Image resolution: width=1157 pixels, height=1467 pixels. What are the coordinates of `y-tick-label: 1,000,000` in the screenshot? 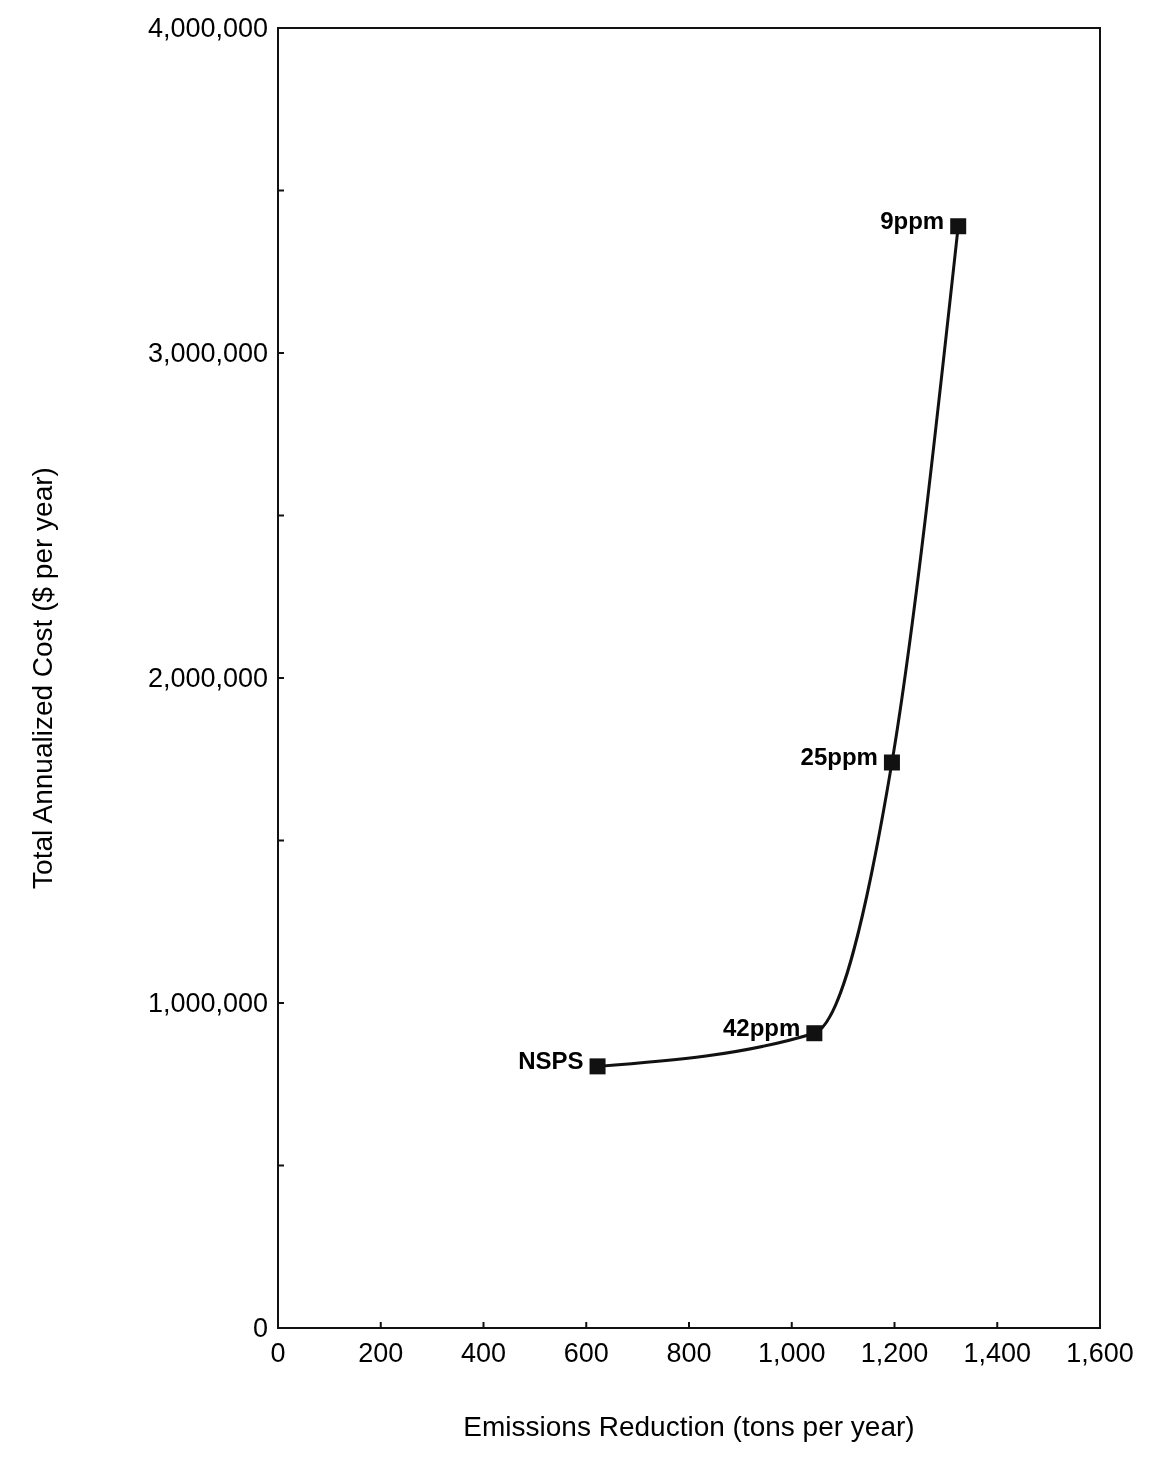 It's located at (207, 1003).